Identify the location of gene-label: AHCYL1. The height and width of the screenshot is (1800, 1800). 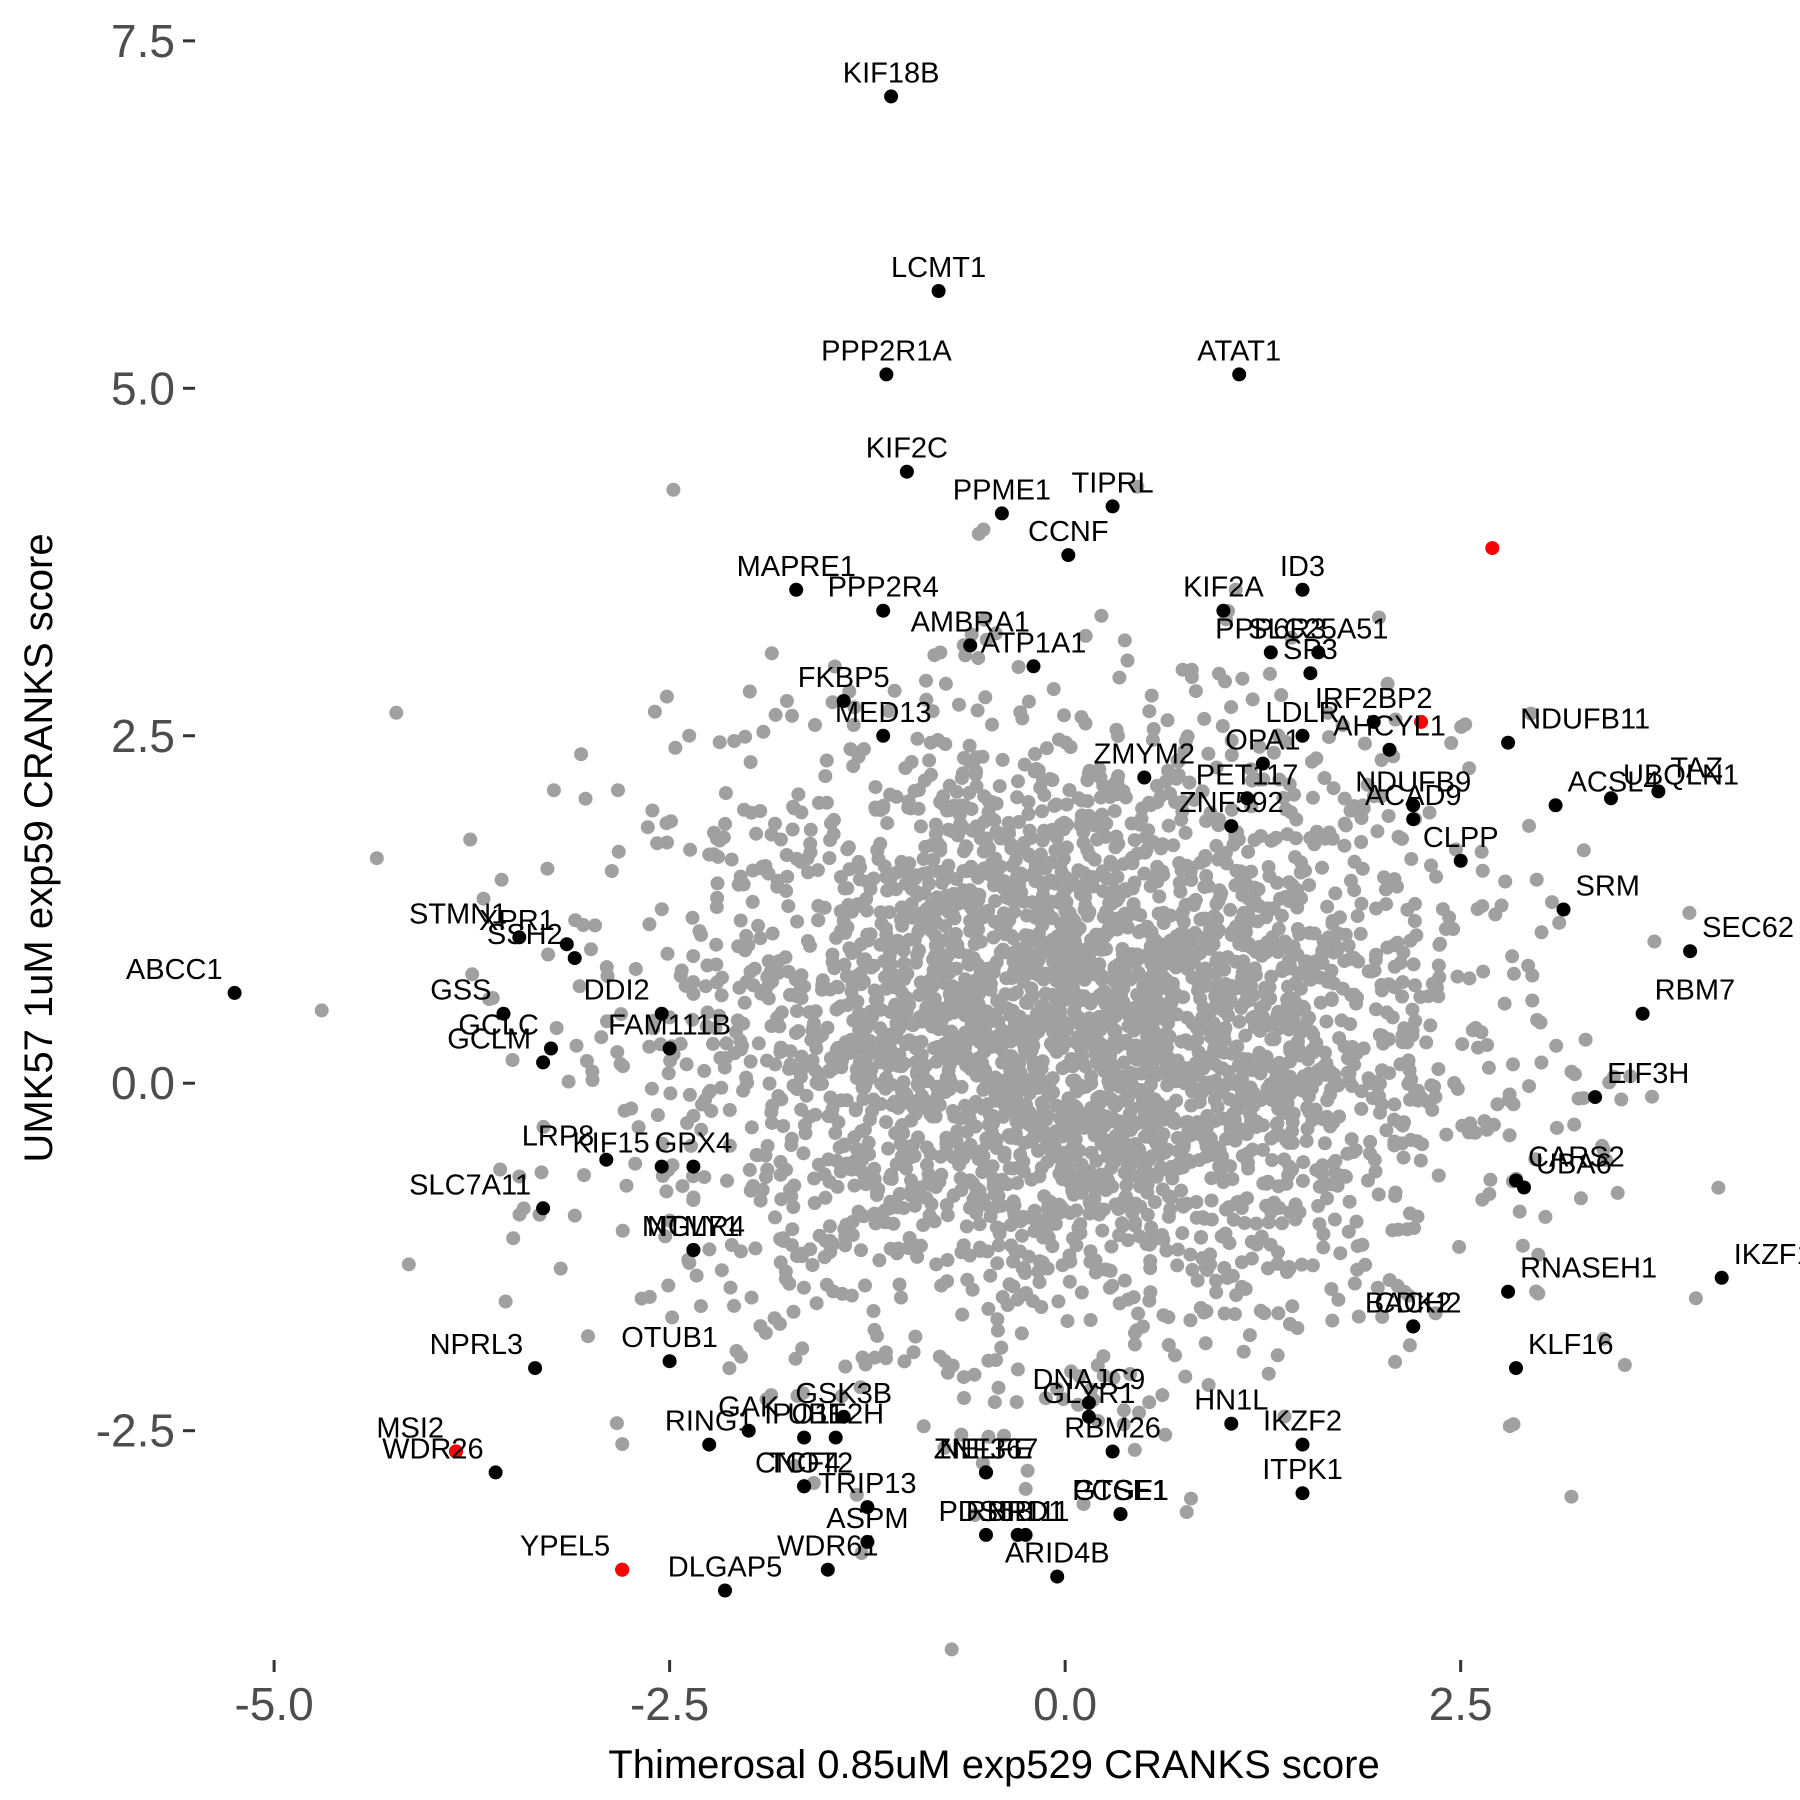
(1389, 727).